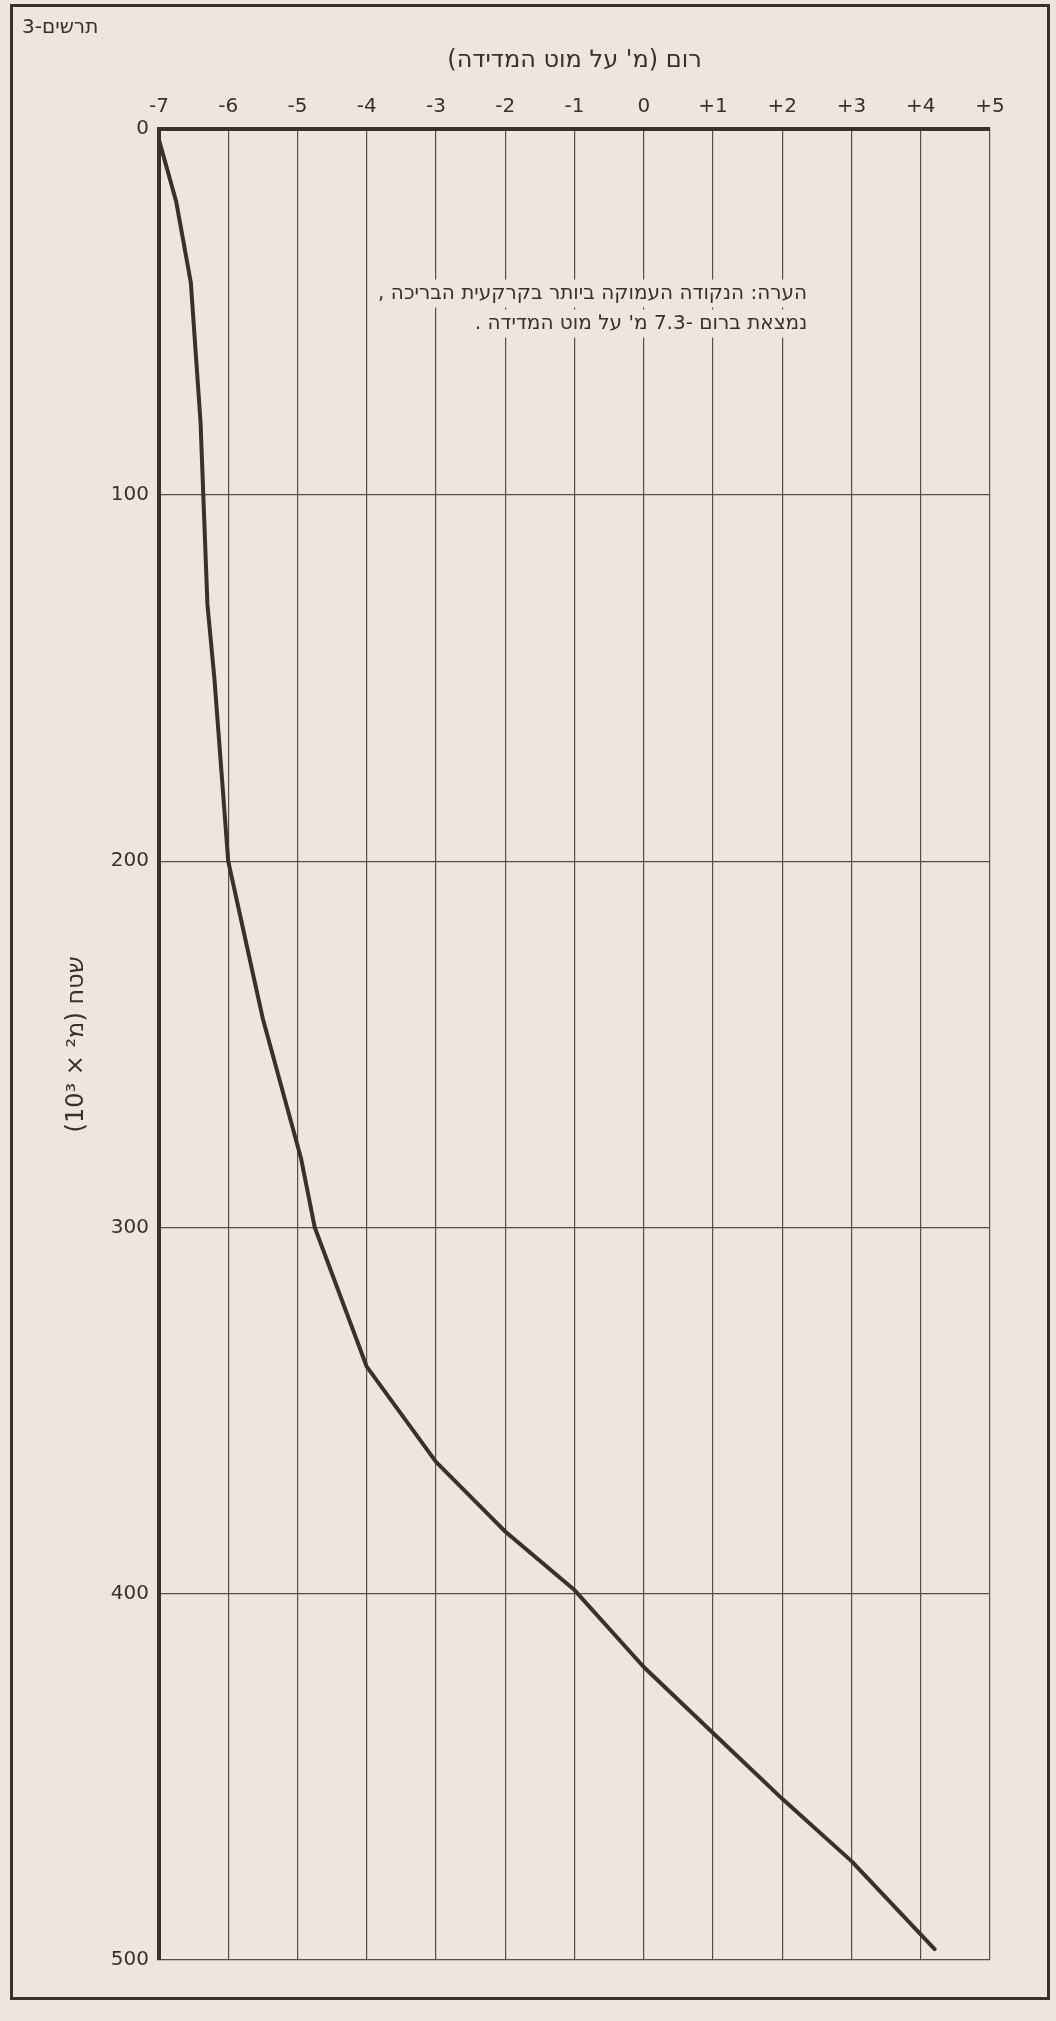 Image resolution: width=1056 pixels, height=2021 pixels. Describe the element at coordinates (921, 105) in the screenshot. I see `x-tick-label: +4` at that location.